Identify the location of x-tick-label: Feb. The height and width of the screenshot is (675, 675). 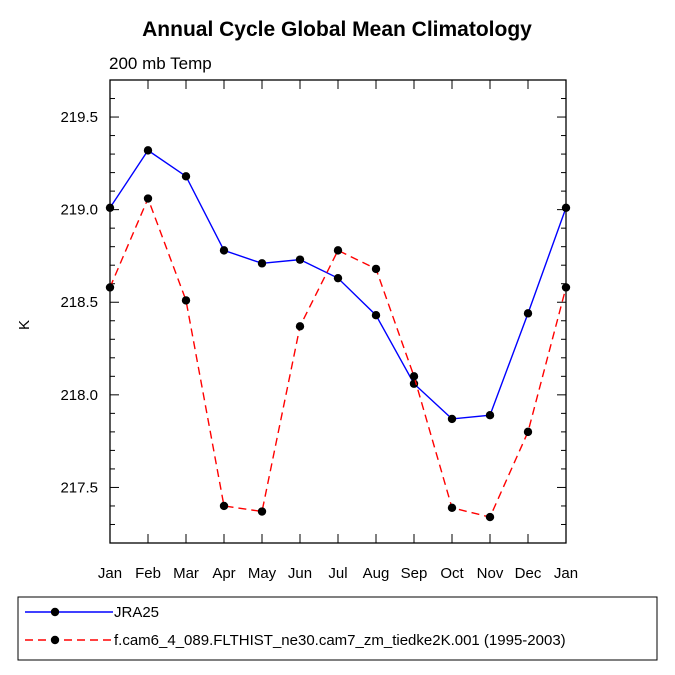
(148, 573).